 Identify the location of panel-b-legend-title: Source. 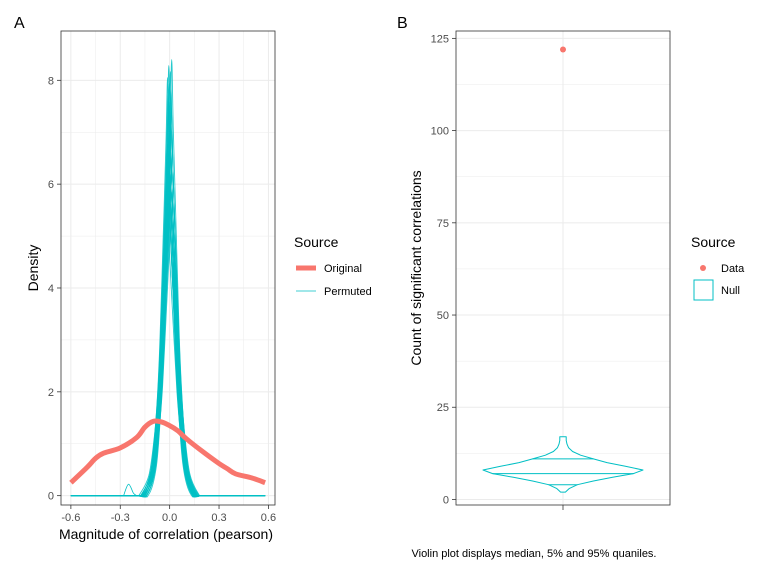
(713, 242).